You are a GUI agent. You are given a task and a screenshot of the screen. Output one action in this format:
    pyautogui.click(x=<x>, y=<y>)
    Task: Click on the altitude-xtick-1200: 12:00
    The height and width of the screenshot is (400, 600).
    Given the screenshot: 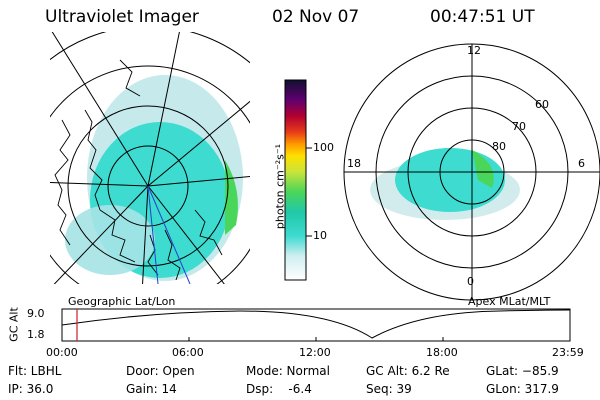 What is the action you would take?
    pyautogui.click(x=315, y=352)
    